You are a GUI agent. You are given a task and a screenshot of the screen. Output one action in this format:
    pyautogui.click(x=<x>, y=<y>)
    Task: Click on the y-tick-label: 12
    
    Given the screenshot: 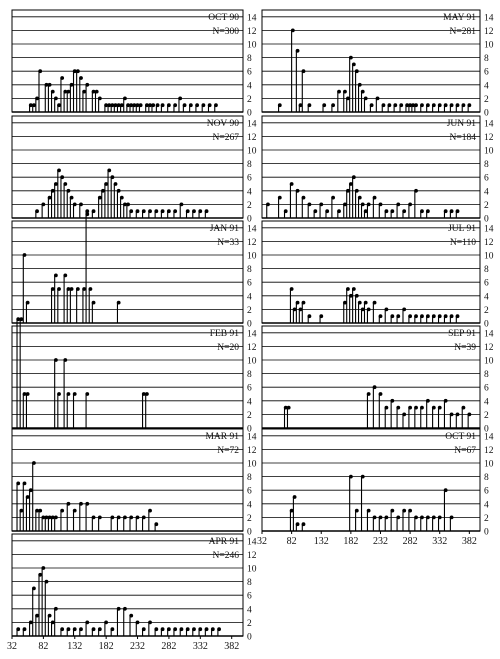 What is the action you would take?
    pyautogui.click(x=252, y=138)
    